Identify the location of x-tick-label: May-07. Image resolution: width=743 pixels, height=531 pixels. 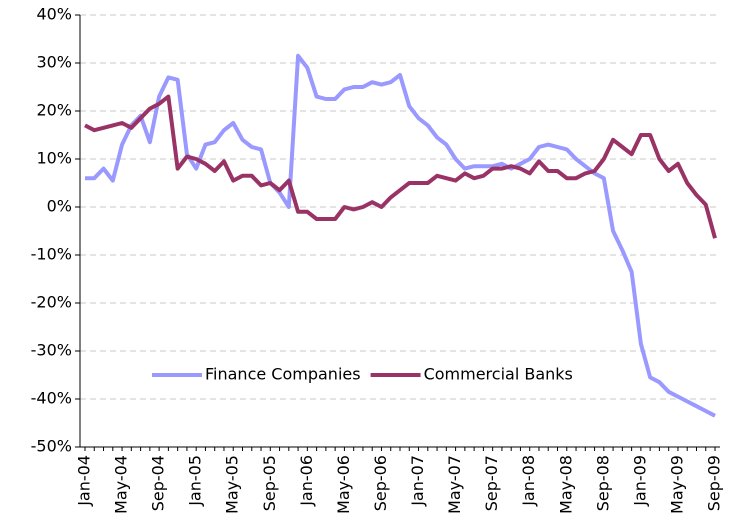
(454, 484).